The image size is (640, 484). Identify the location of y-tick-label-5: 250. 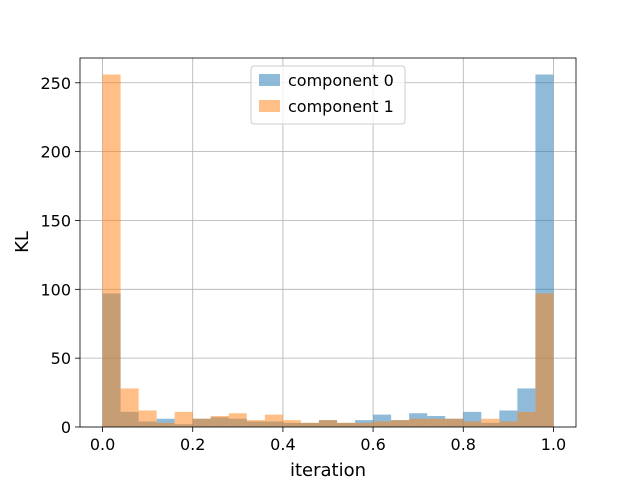
(55, 83).